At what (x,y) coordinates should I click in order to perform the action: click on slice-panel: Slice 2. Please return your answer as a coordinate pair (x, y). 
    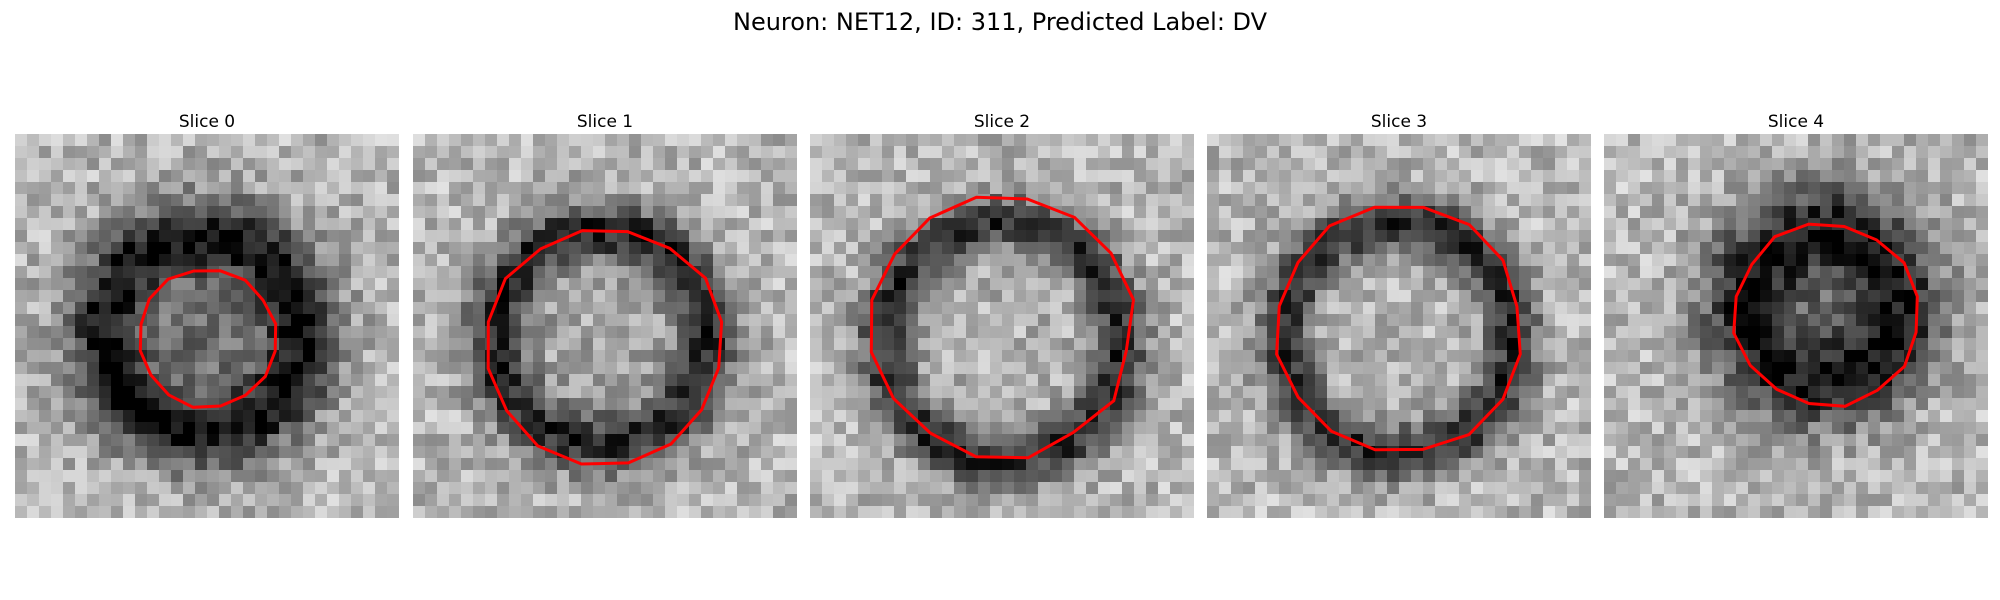
    Looking at the image, I should click on (1002, 314).